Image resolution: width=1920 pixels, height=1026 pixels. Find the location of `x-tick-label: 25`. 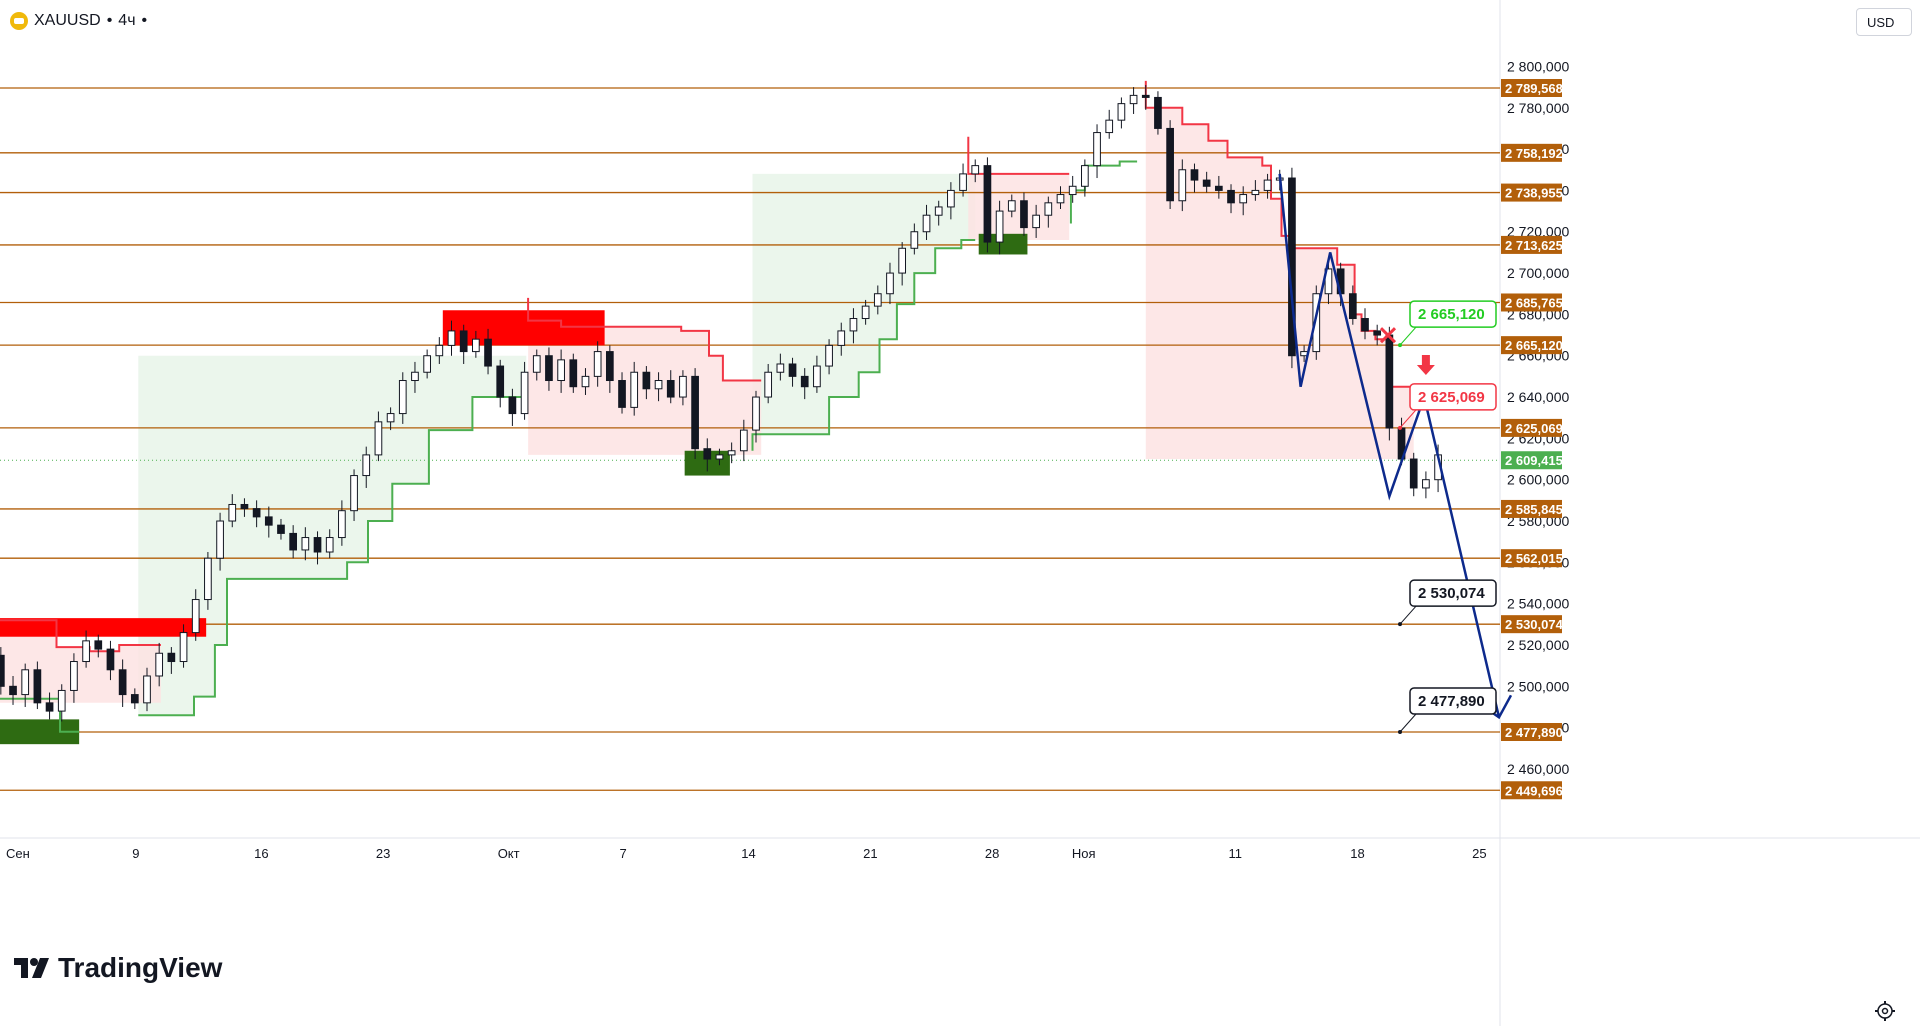

x-tick-label: 25 is located at coordinates (1479, 853).